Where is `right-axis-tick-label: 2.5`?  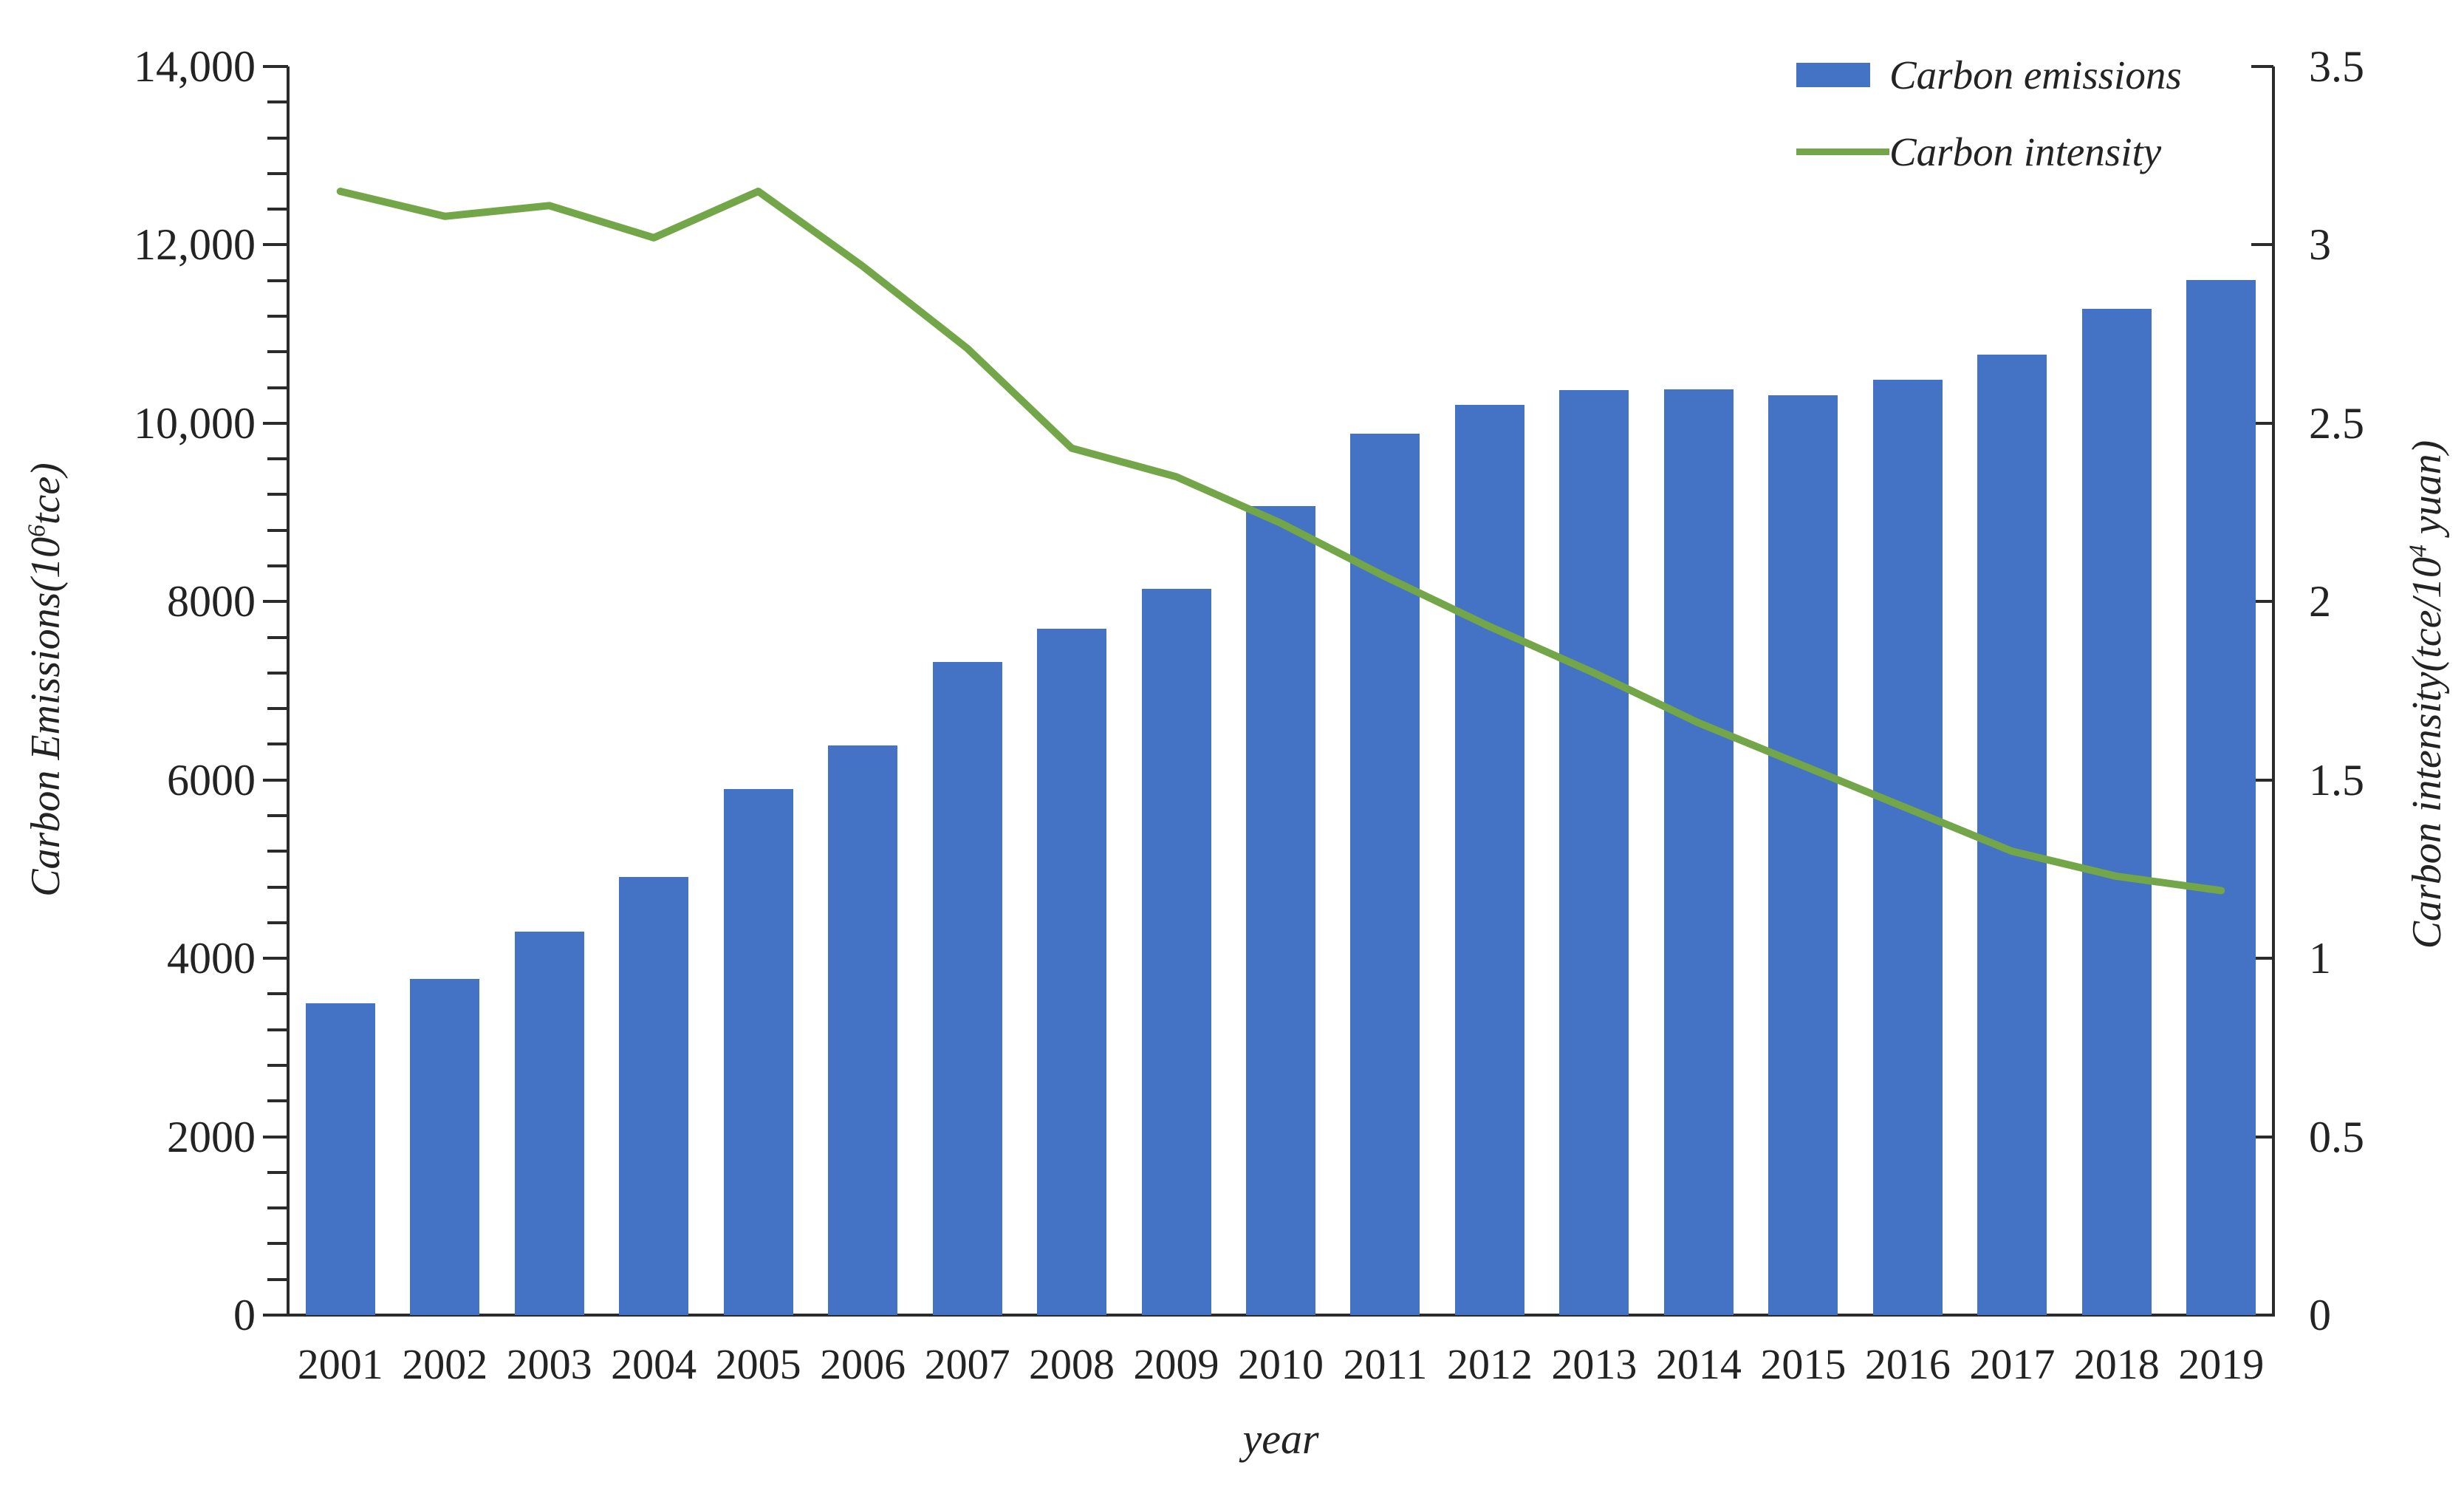 right-axis-tick-label: 2.5 is located at coordinates (2336, 423).